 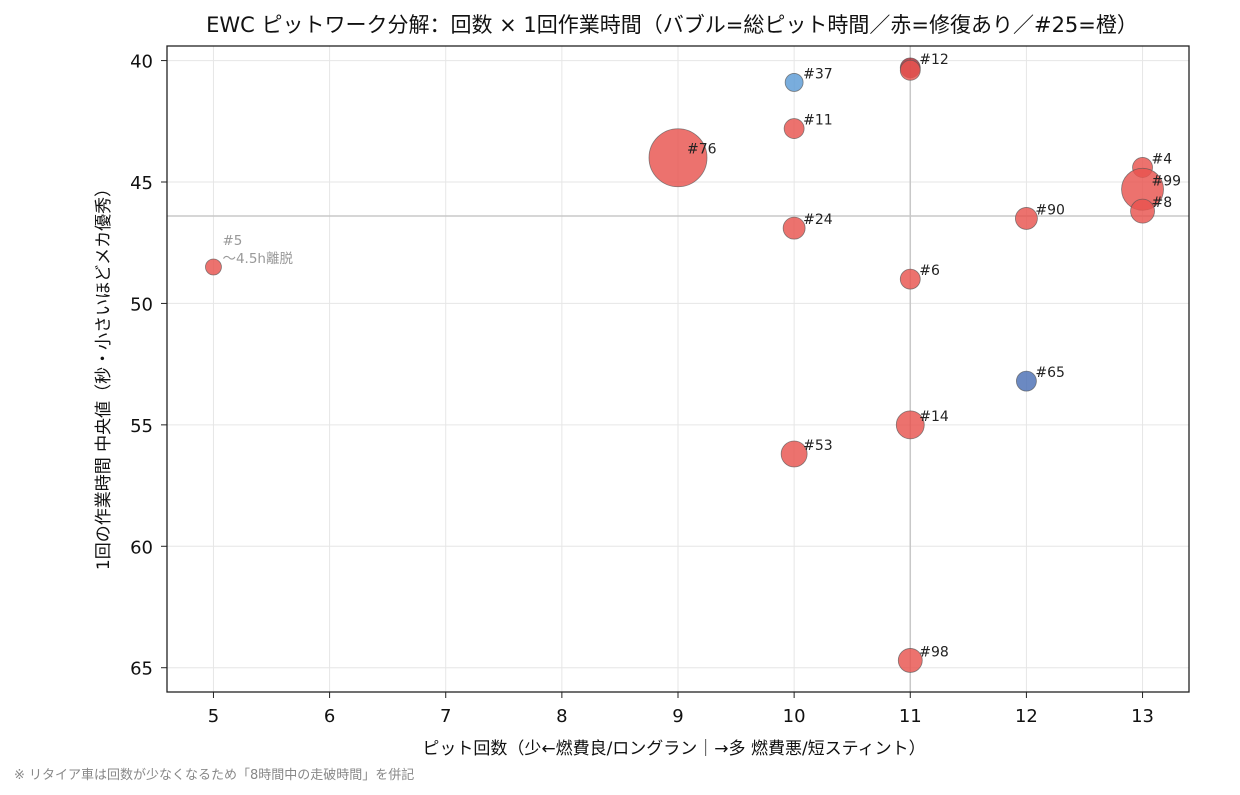 I want to click on y-tick-label: 40, so click(x=141, y=62).